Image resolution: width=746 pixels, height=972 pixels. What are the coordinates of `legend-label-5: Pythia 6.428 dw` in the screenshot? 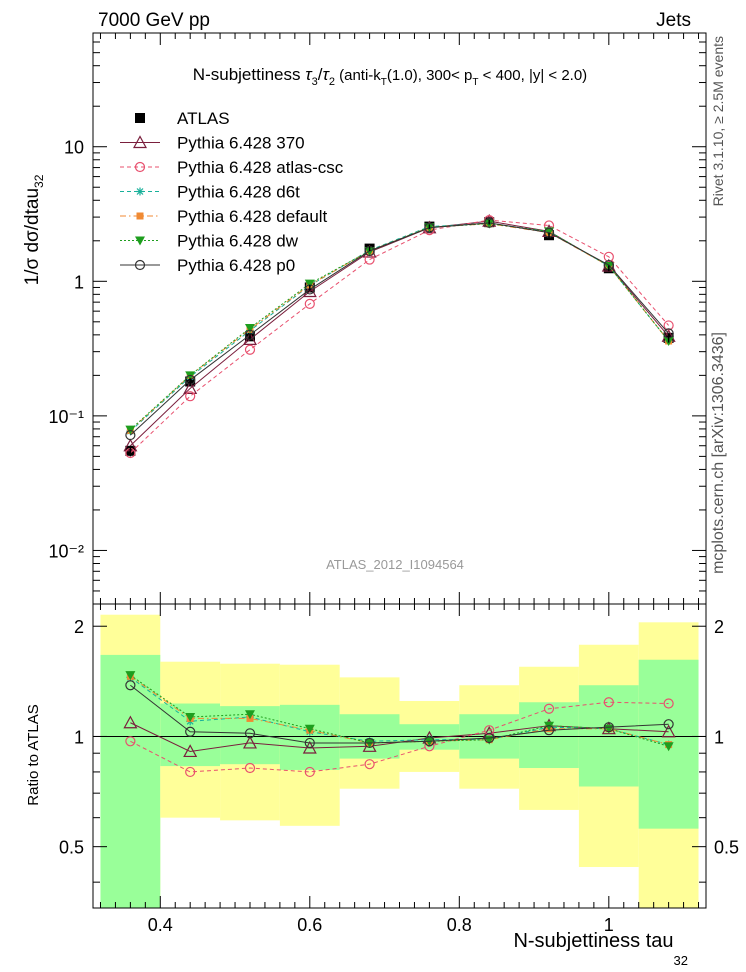 It's located at (238, 241).